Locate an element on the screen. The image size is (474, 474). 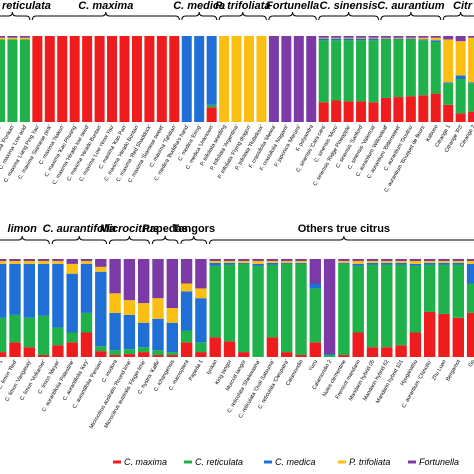
group-label-reticulata: reticulata is located at coordinates (26, 6).